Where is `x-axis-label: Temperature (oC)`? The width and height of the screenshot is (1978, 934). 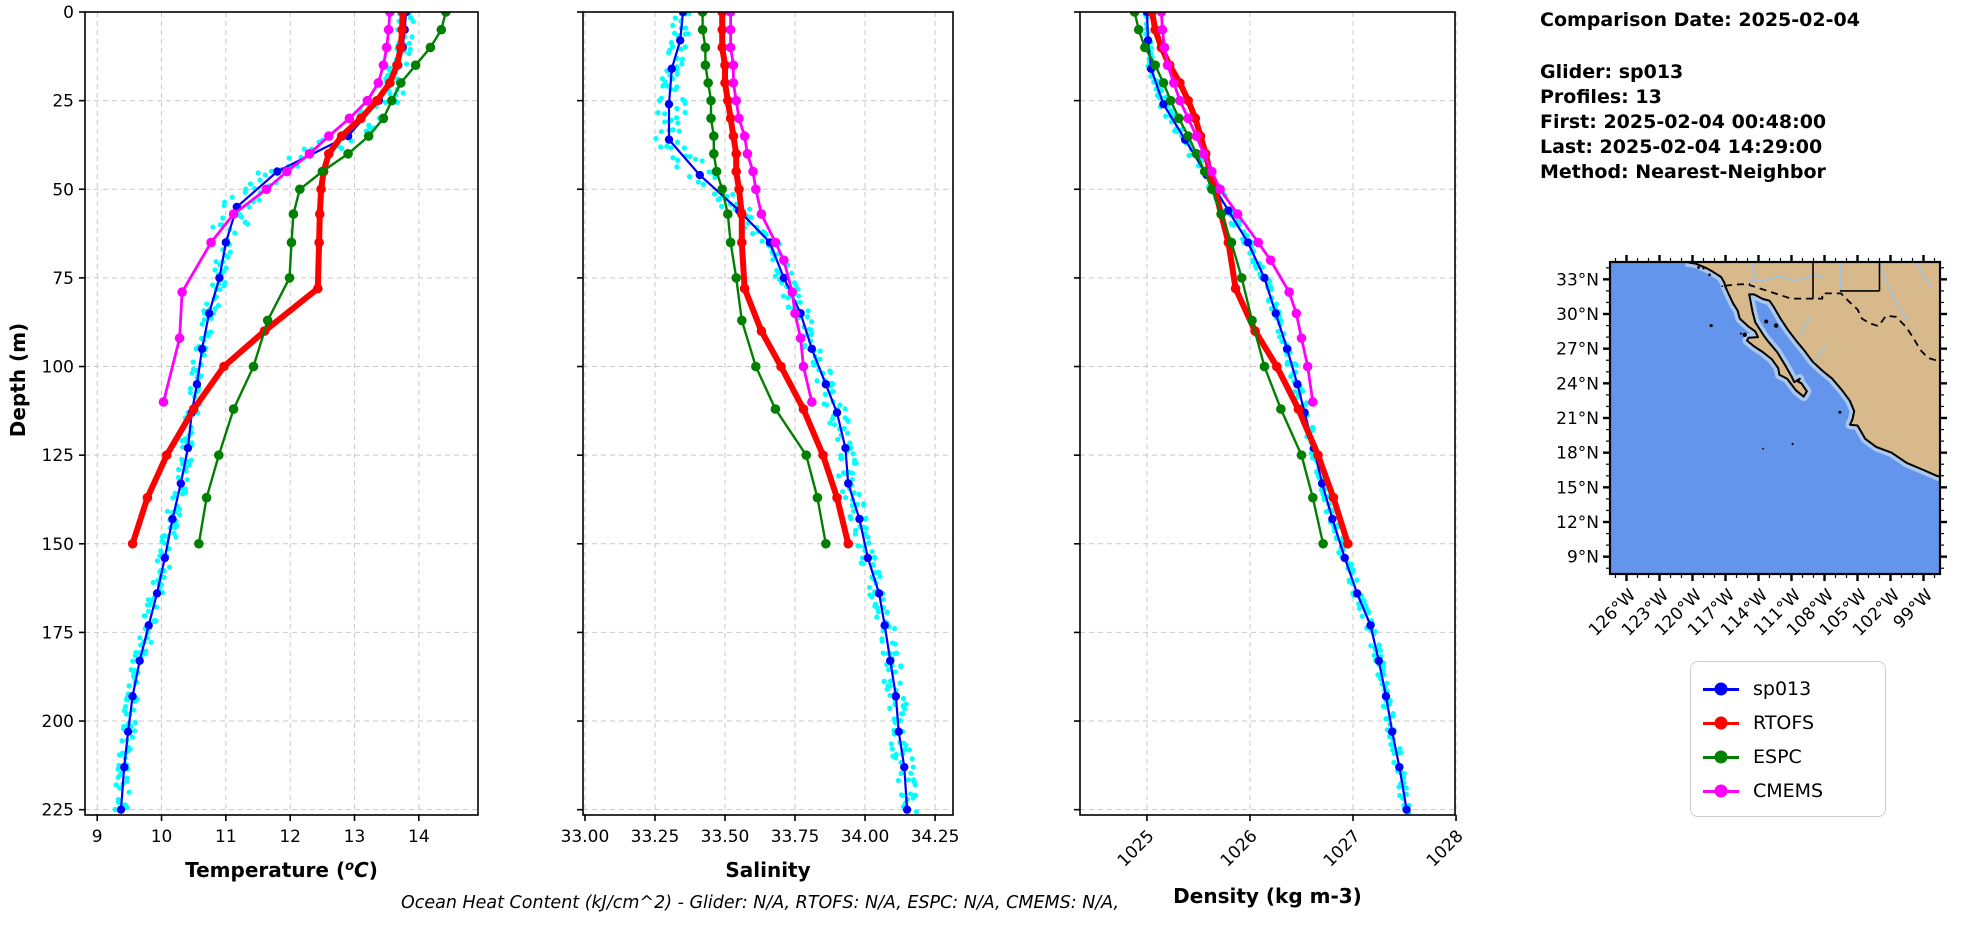
x-axis-label: Temperature (oC) is located at coordinates (281, 870).